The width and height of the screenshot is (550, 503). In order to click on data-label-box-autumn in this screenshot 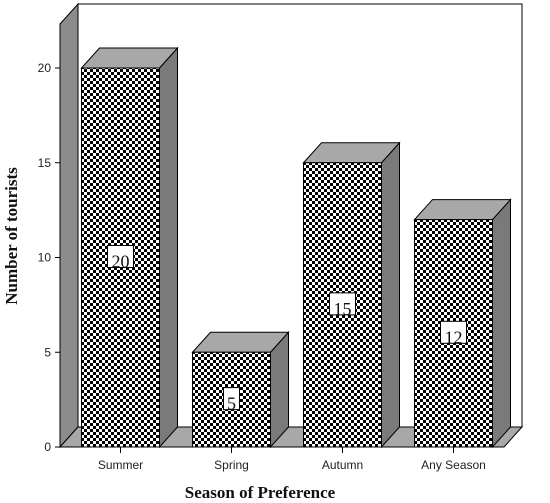, I will do `click(342, 304)`.